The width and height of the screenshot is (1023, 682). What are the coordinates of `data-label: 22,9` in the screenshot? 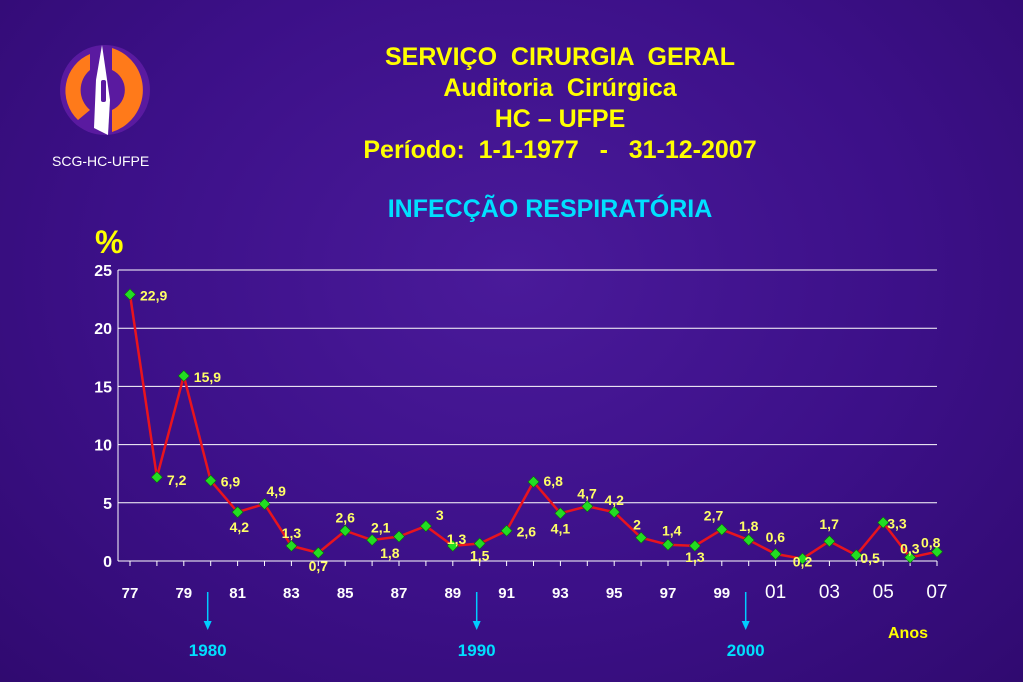 It's located at (153, 295).